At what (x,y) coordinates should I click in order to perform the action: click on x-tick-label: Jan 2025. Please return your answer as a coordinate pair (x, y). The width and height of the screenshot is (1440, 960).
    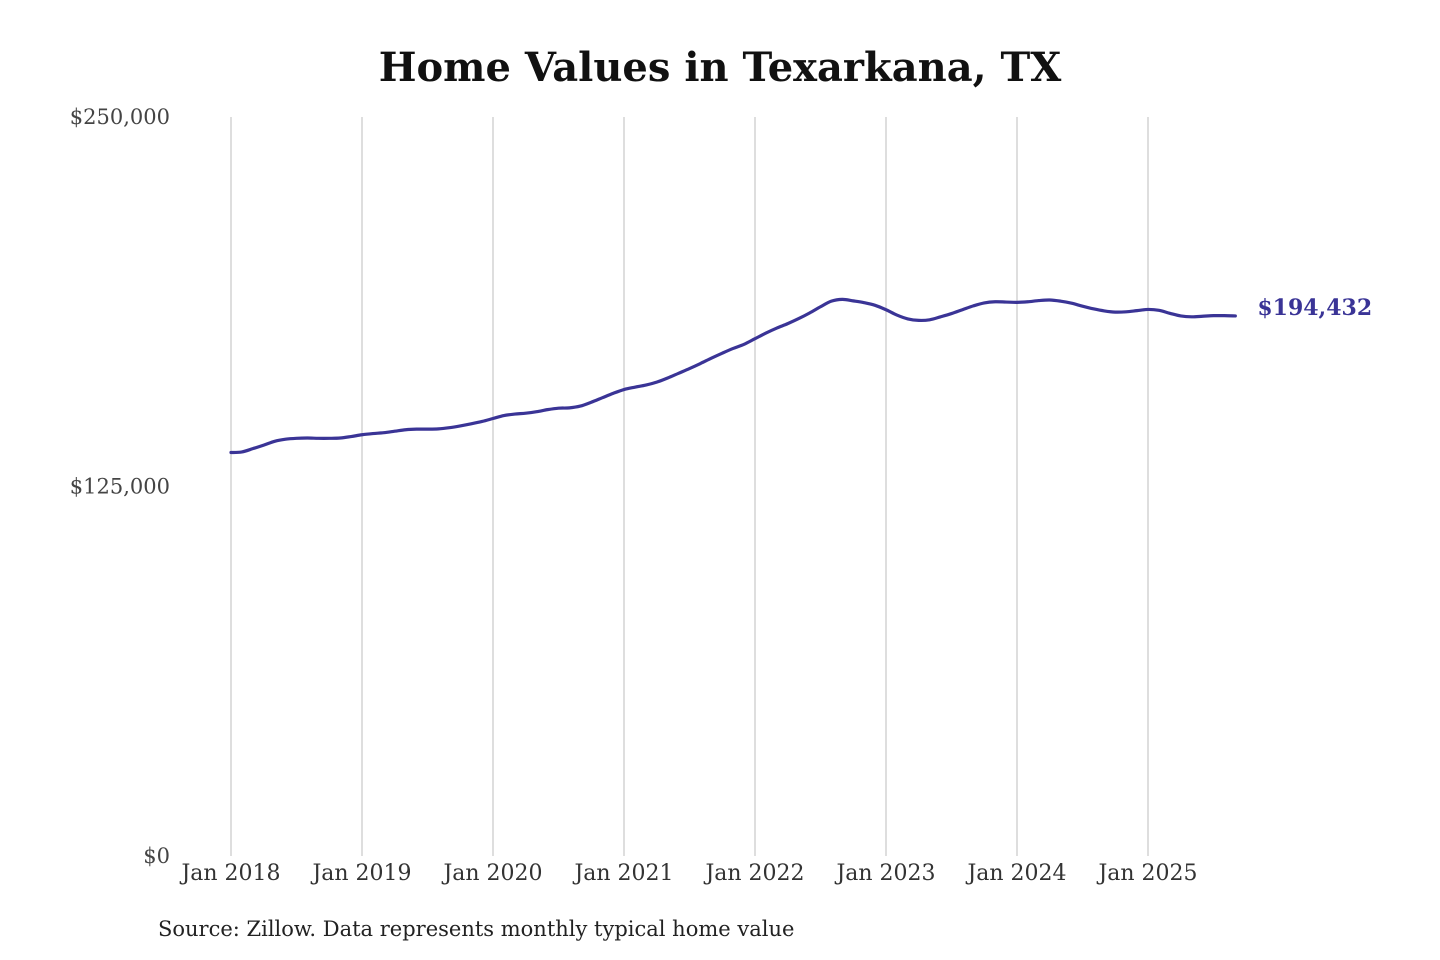
    Looking at the image, I should click on (1146, 873).